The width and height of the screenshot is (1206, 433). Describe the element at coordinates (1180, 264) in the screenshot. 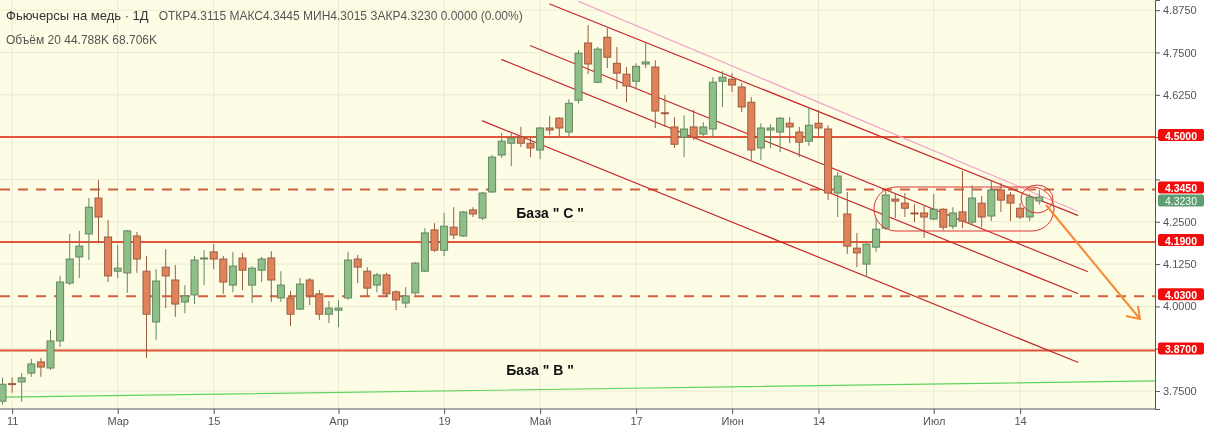

I see `y-tick-label: 4.1250` at that location.